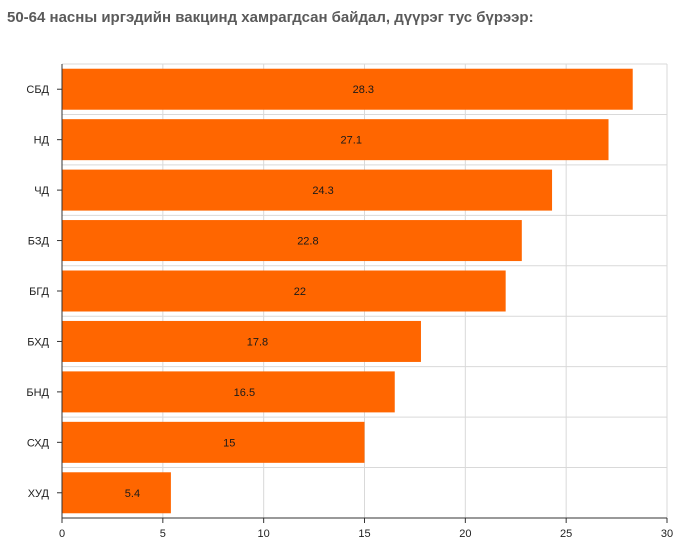 The image size is (683, 556). Describe the element at coordinates (132, 494) in the screenshot. I see `data-label: 5.4` at that location.